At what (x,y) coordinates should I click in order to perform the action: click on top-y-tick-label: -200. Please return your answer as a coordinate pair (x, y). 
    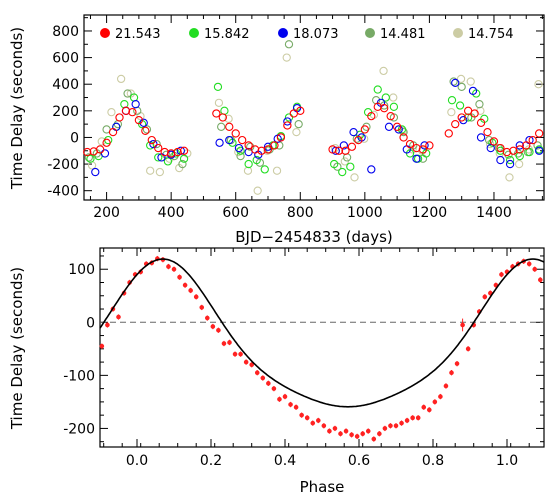
    Looking at the image, I should click on (63, 165).